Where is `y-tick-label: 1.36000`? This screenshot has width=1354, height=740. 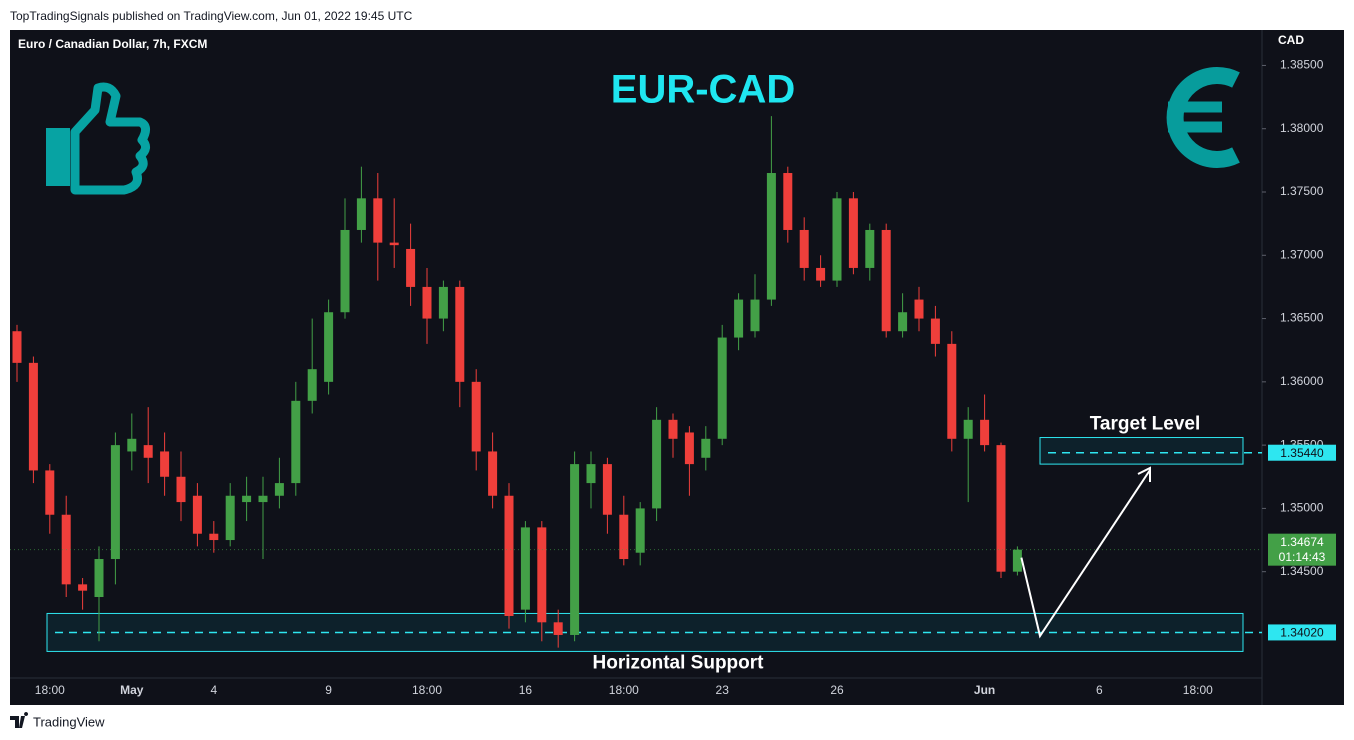 y-tick-label: 1.36000 is located at coordinates (1302, 381).